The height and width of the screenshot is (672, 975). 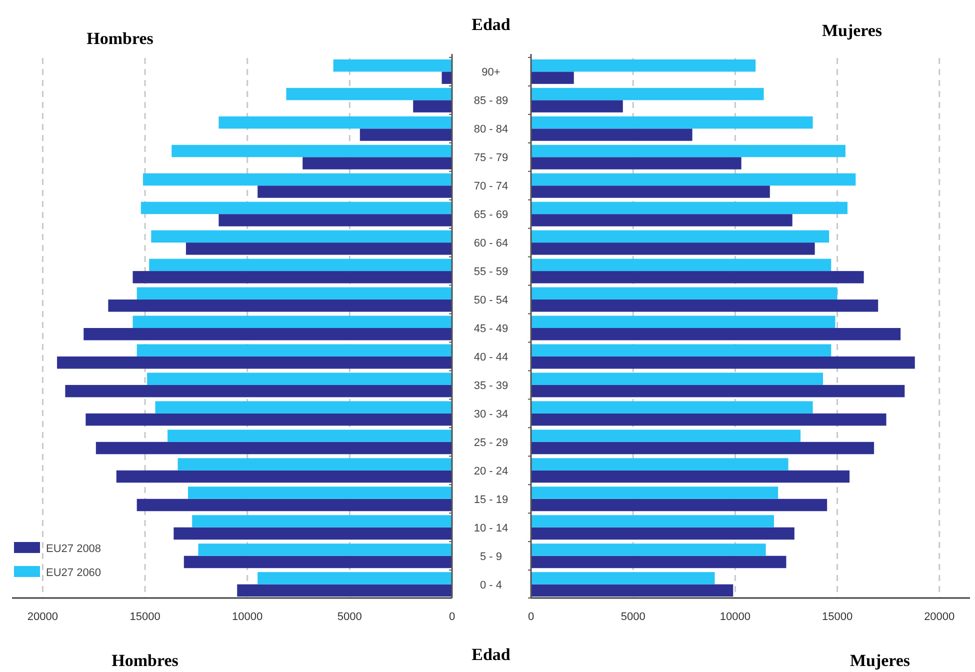 I want to click on legend-label: EU27 2060, so click(x=74, y=573).